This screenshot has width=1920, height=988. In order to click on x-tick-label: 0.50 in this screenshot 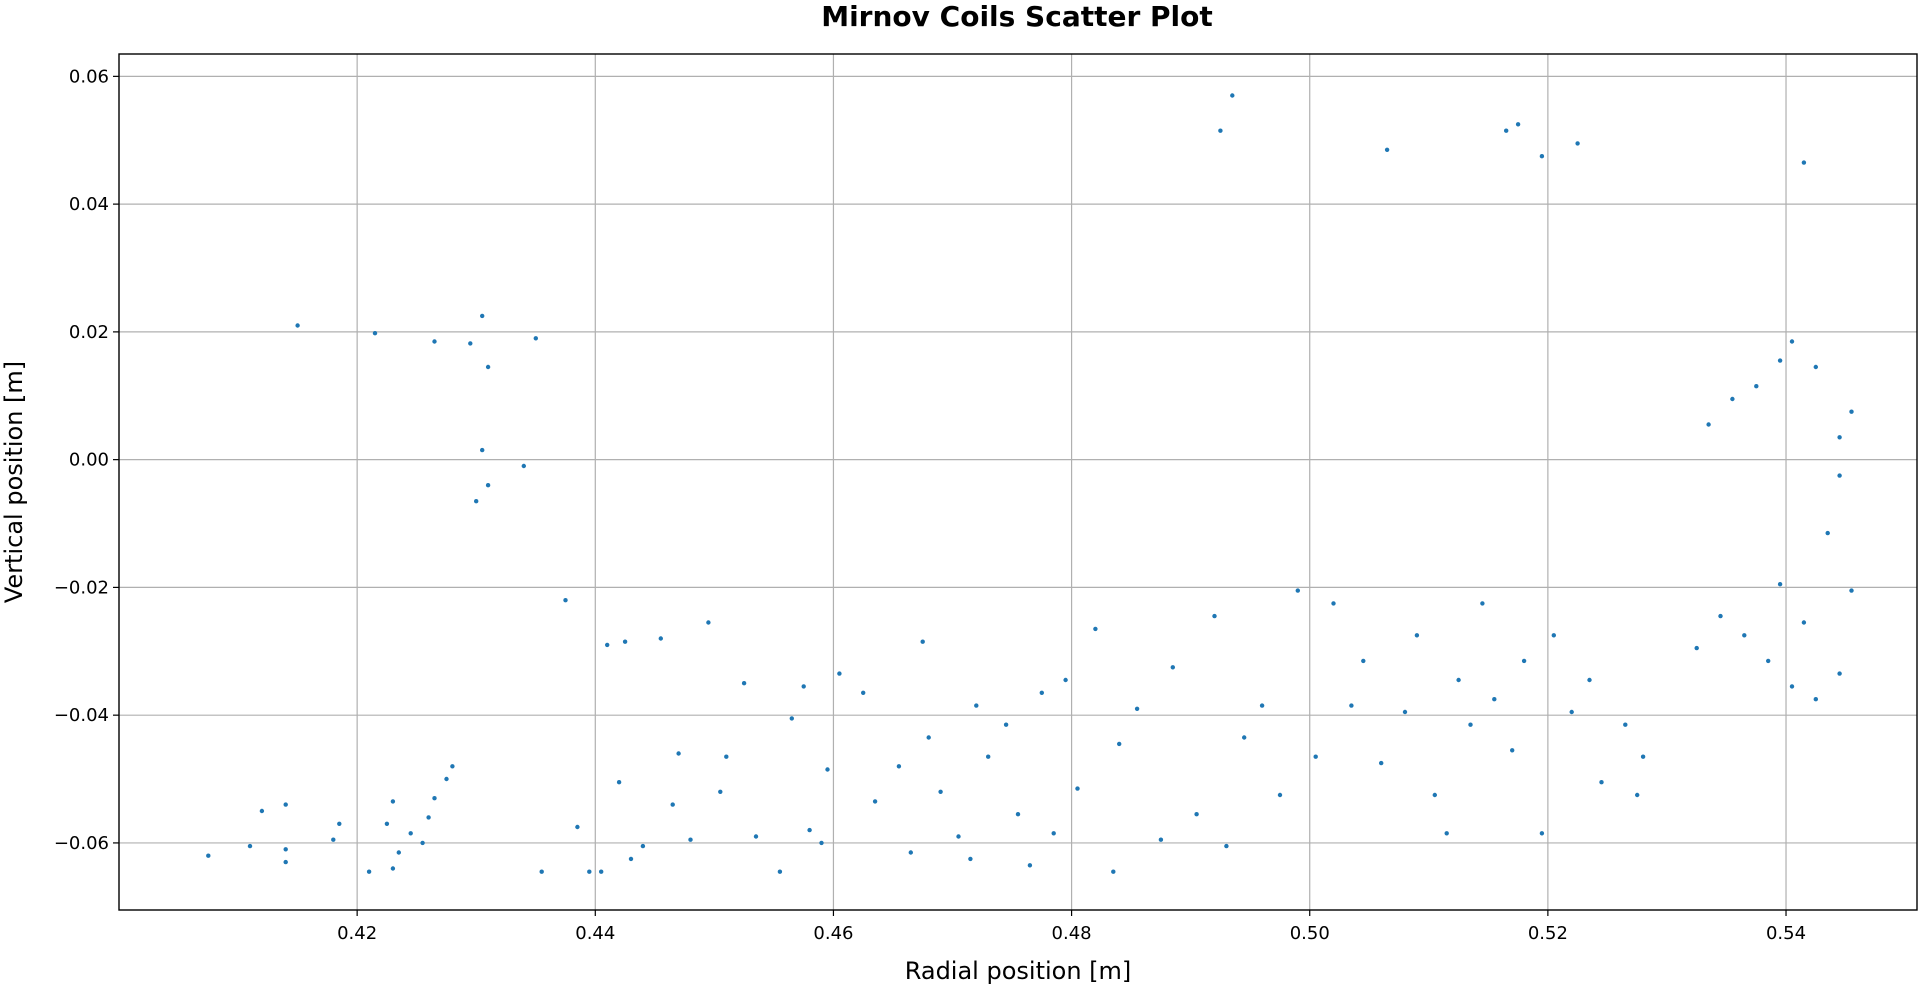, I will do `click(1310, 933)`.